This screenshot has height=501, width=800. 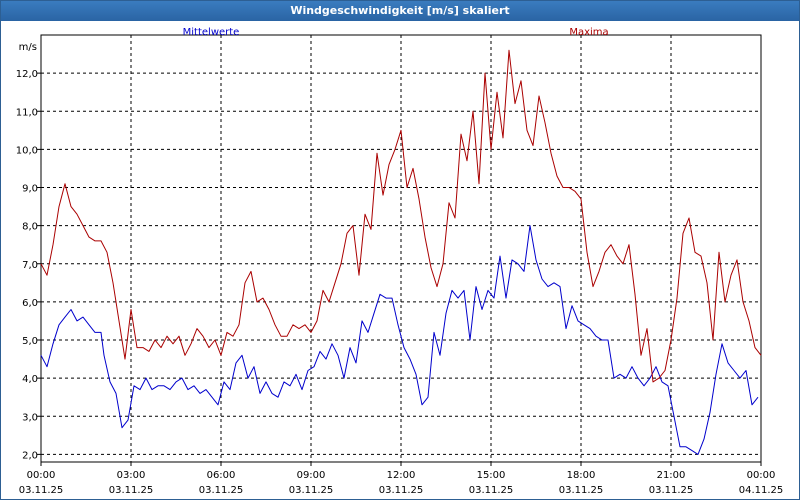 What do you see at coordinates (30, 227) in the screenshot?
I see `y-tick-label: 8,0` at bounding box center [30, 227].